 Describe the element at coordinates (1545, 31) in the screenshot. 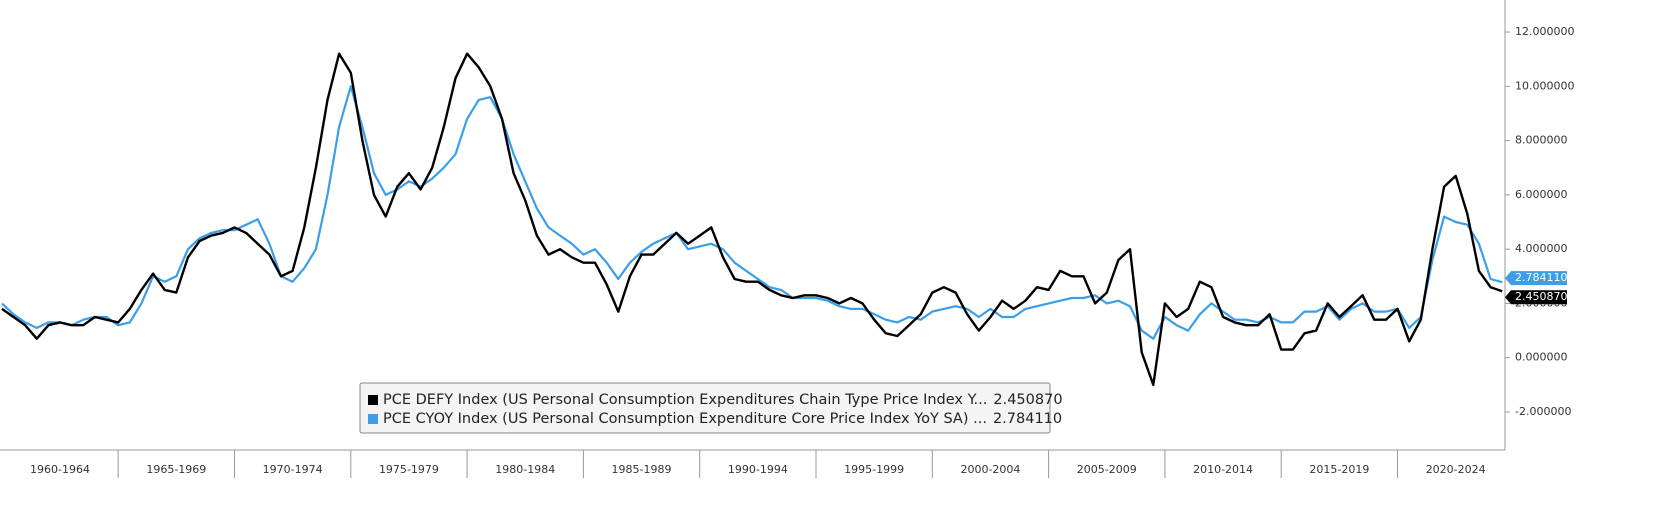

I see `y-tick-label: 12.000000` at that location.